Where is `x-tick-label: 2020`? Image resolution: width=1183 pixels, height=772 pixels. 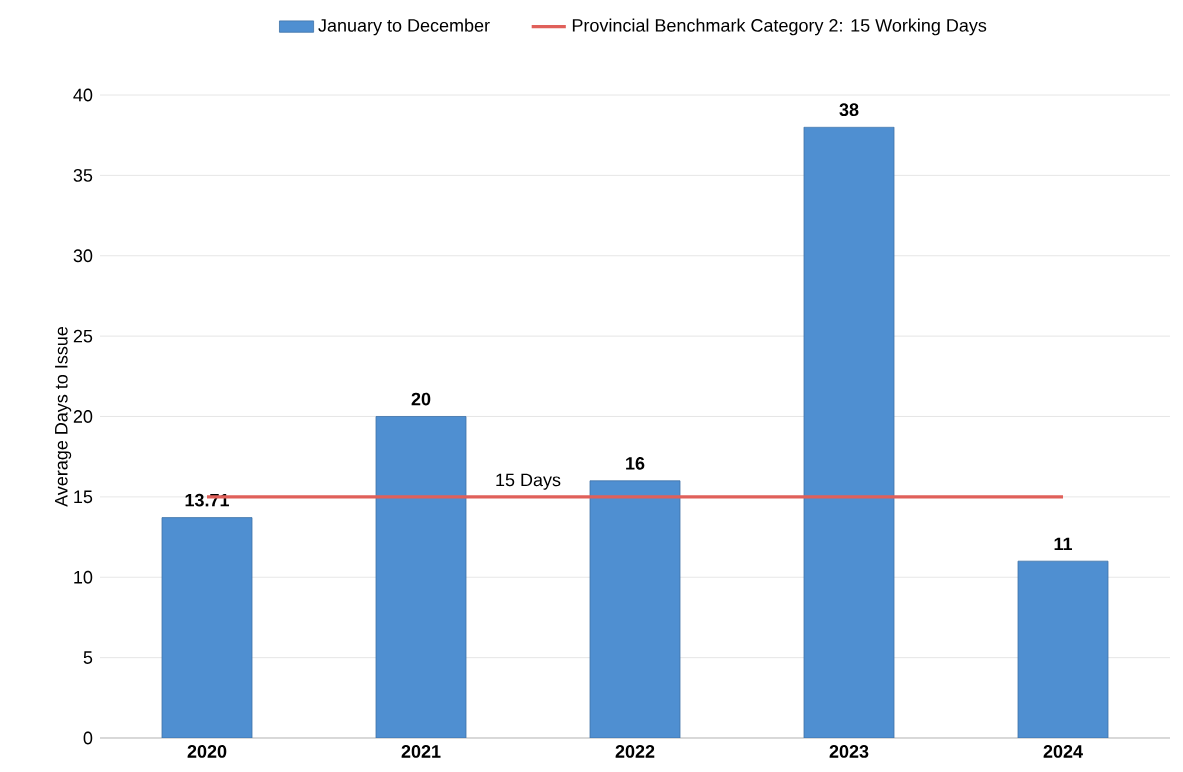 x-tick-label: 2020 is located at coordinates (207, 751).